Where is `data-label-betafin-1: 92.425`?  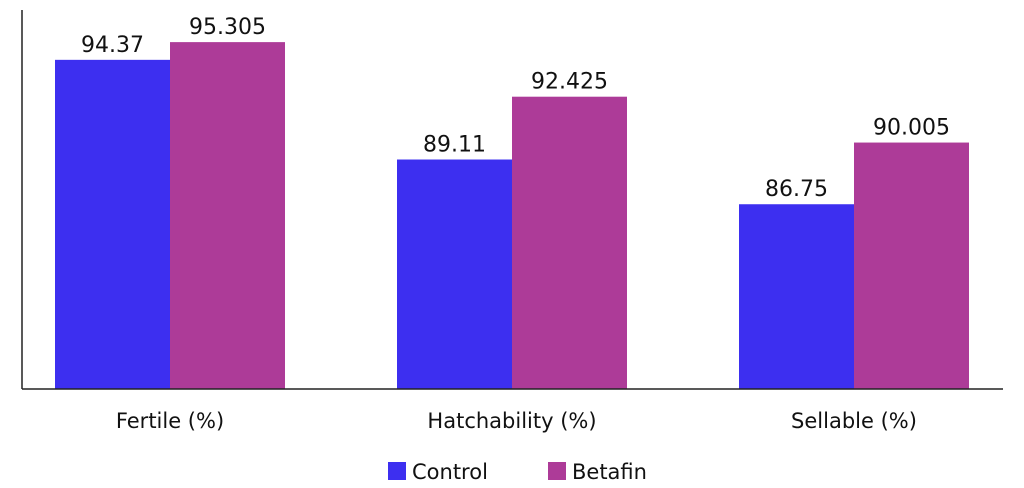 data-label-betafin-1: 92.425 is located at coordinates (569, 82).